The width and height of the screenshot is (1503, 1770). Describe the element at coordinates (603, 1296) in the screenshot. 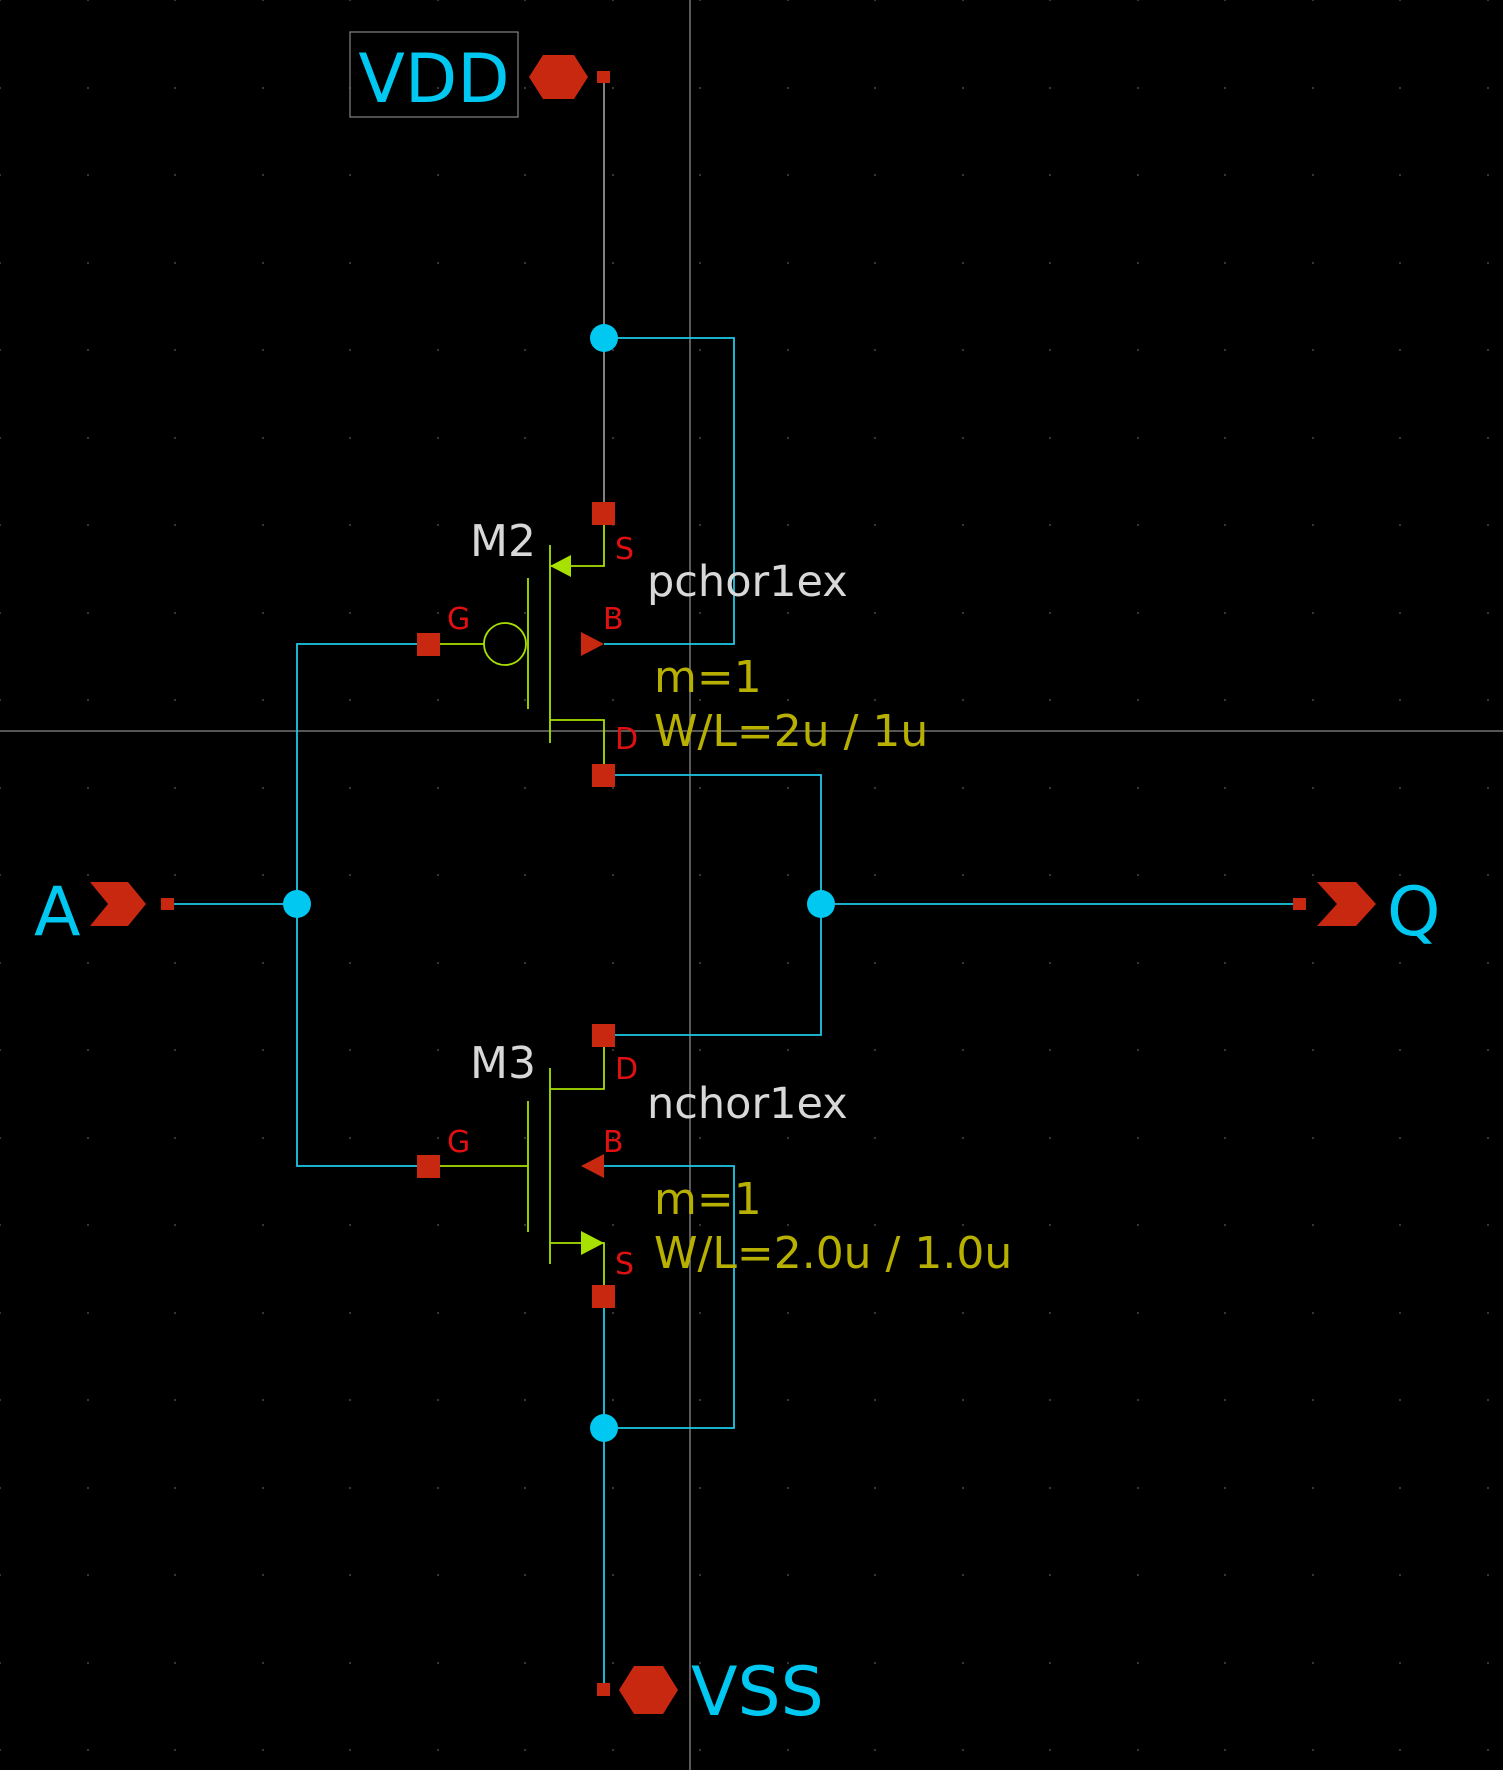

I see `m3-source-pin` at that location.